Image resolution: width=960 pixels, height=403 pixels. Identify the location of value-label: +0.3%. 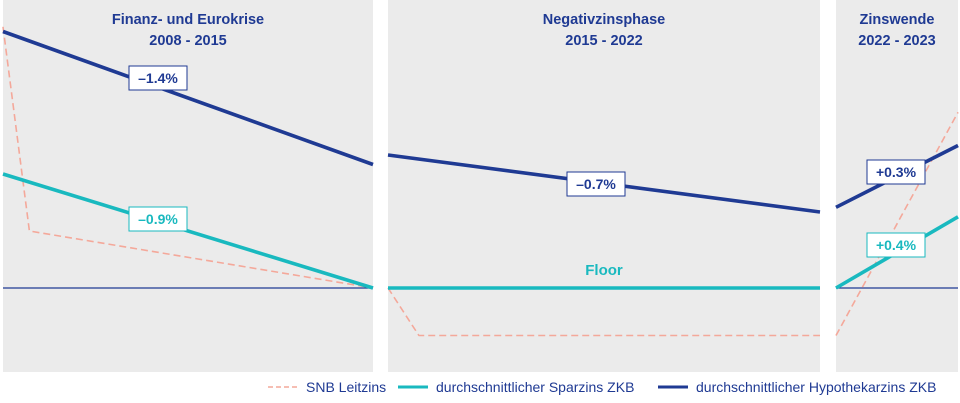
(896, 172).